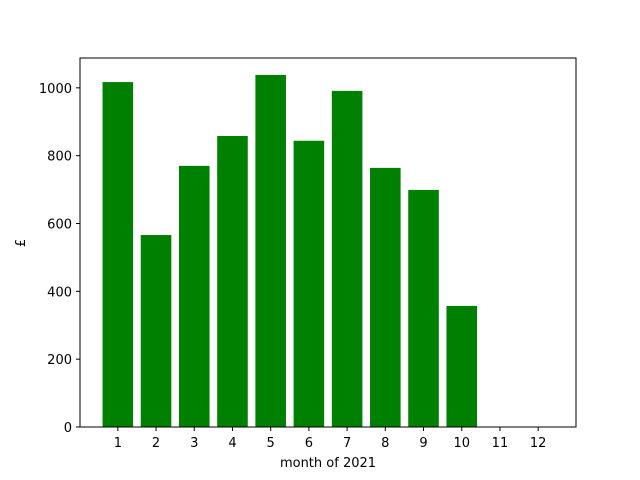 This screenshot has width=640, height=480. Describe the element at coordinates (538, 443) in the screenshot. I see `x-tick-label: 12` at that location.